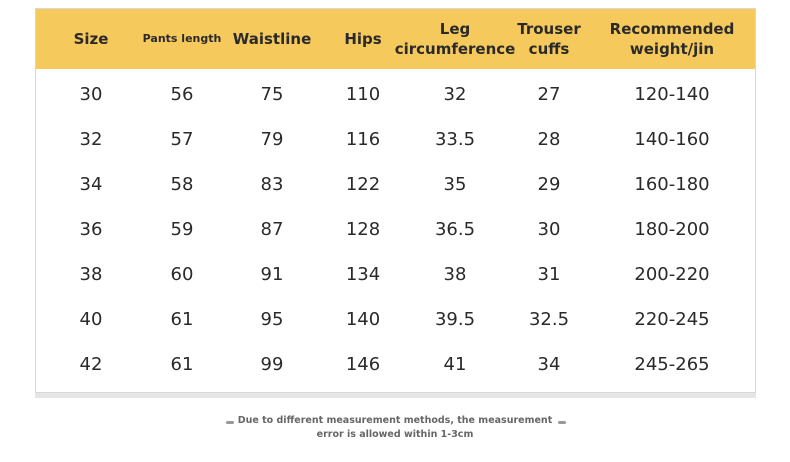 Image resolution: width=790 pixels, height=462 pixels. Describe the element at coordinates (455, 139) in the screenshot. I see `data-cell: 33.5` at that location.